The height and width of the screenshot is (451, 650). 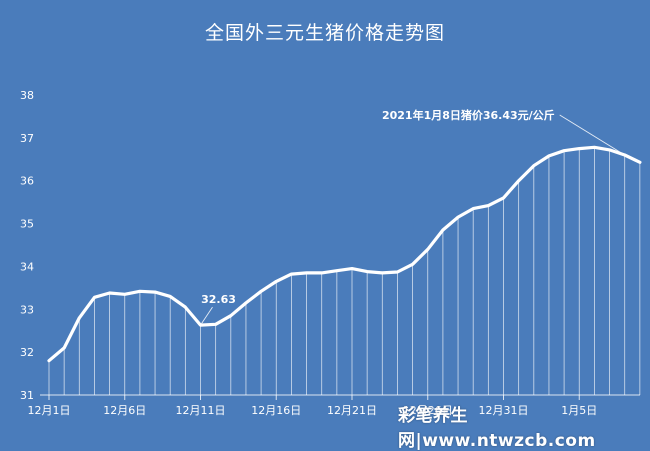 What do you see at coordinates (504, 410) in the screenshot?
I see `x-tick-label: 12月31日` at bounding box center [504, 410].